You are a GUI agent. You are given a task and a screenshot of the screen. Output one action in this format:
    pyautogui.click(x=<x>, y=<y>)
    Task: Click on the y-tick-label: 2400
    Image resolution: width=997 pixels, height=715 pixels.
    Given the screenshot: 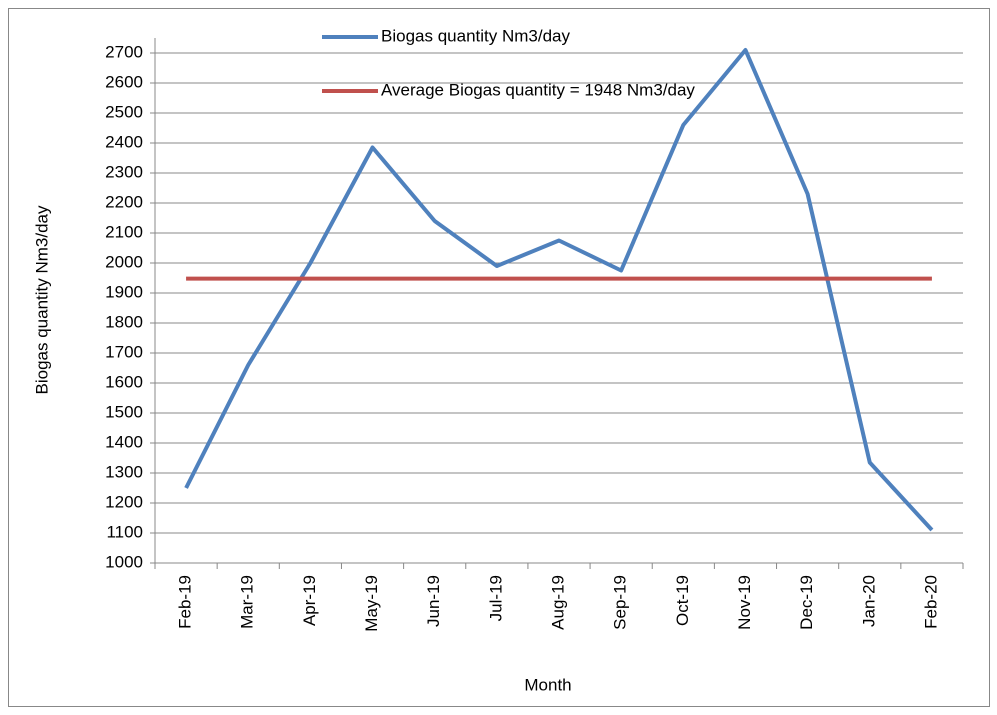 What is the action you would take?
    pyautogui.click(x=124, y=141)
    